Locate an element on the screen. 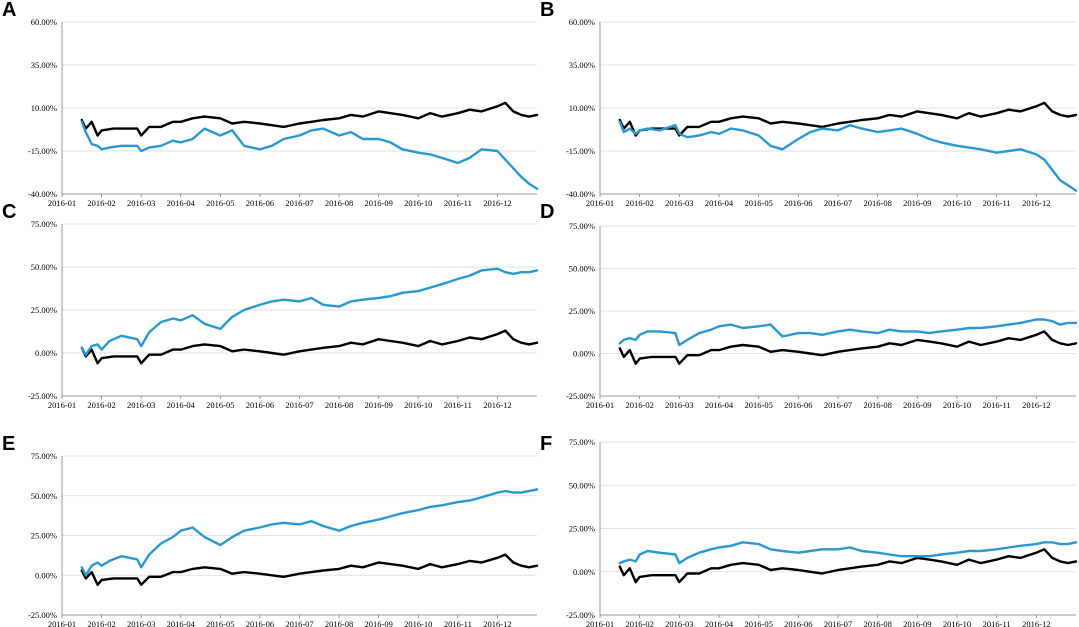 Image resolution: width=1079 pixels, height=627 pixels. panel-letter: F is located at coordinates (546, 444).